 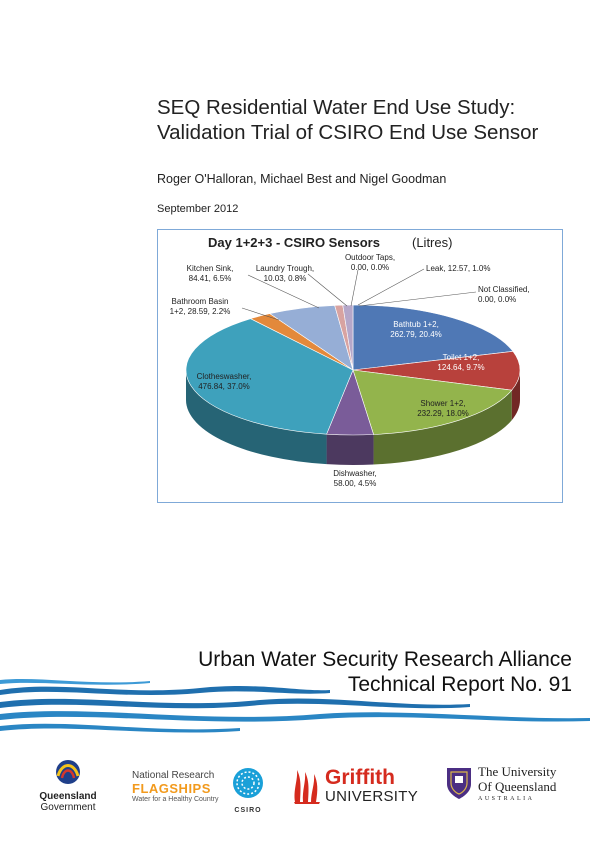 I want to click on pie-slice-label: 84.41, 6.5%, so click(x=210, y=278).